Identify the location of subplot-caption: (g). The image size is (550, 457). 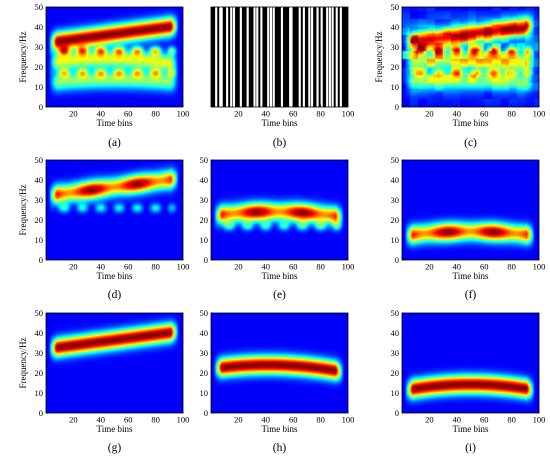
(115, 448).